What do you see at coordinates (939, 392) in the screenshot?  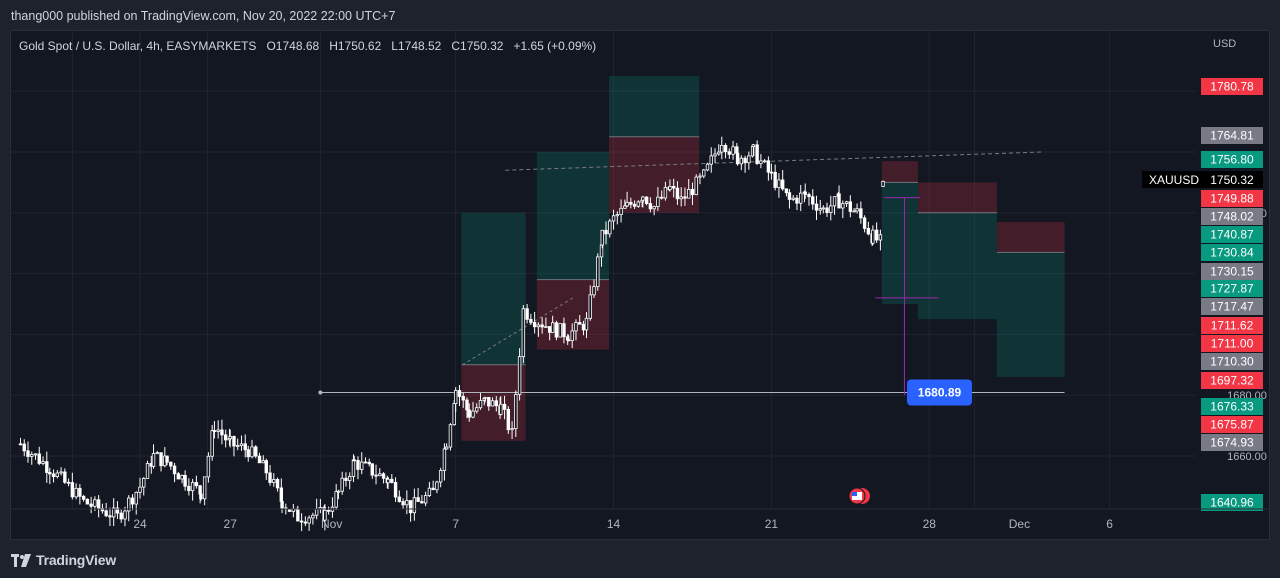 I see `horizontal-line-price-tag` at bounding box center [939, 392].